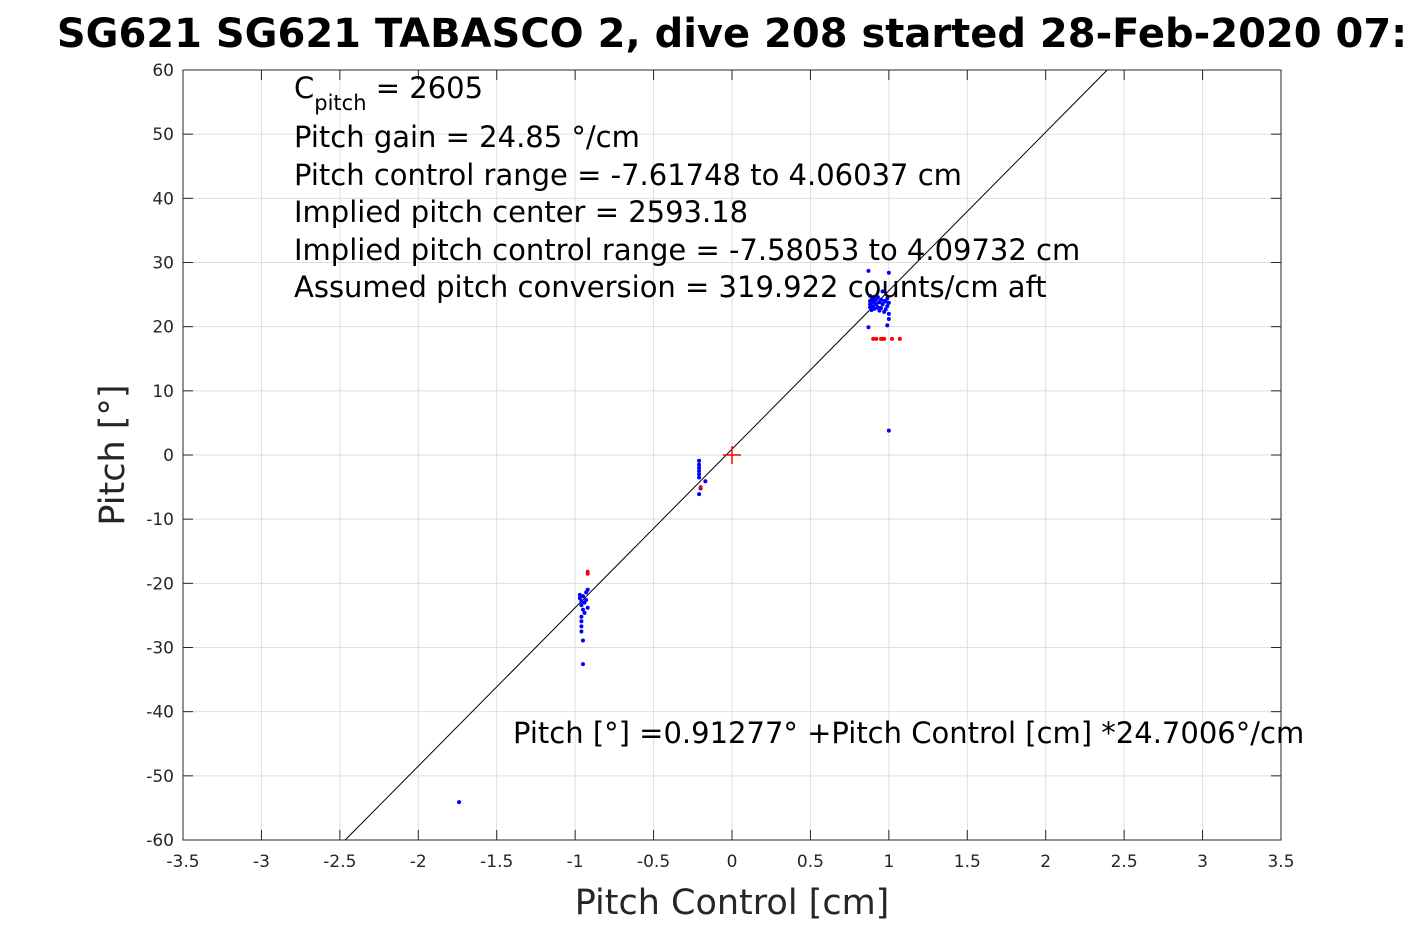  Describe the element at coordinates (732, 903) in the screenshot. I see `x-axis-label: Pitch Control [cm]` at that location.